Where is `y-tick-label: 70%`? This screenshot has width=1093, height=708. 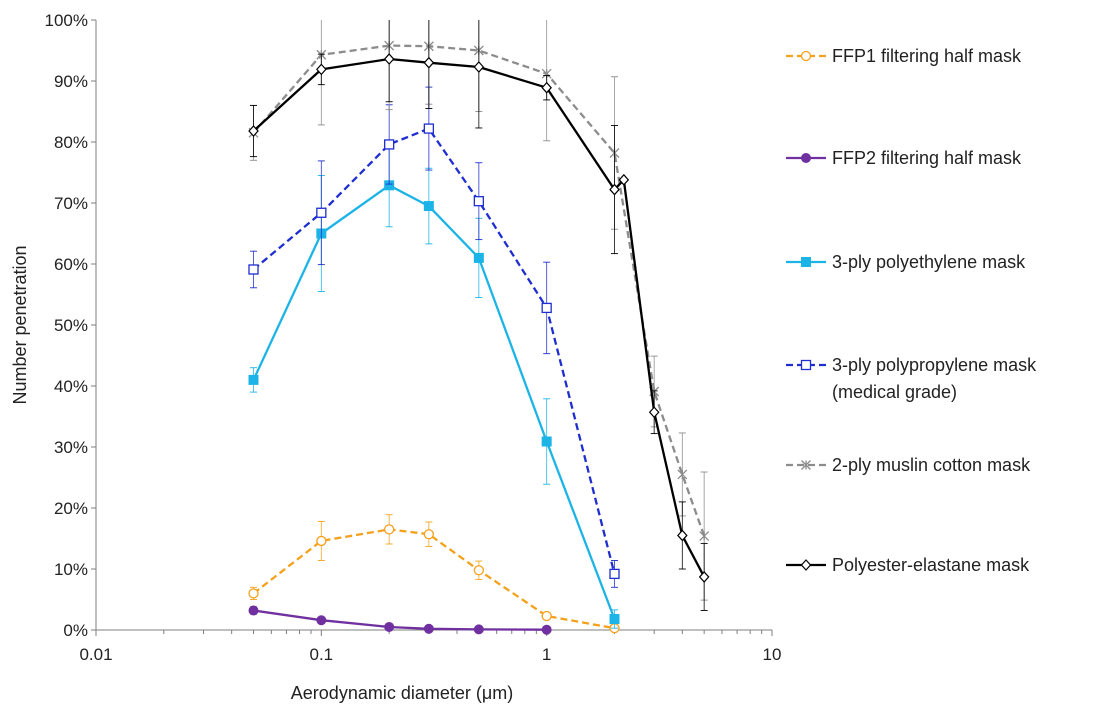
y-tick-label: 70% is located at coordinates (71, 203).